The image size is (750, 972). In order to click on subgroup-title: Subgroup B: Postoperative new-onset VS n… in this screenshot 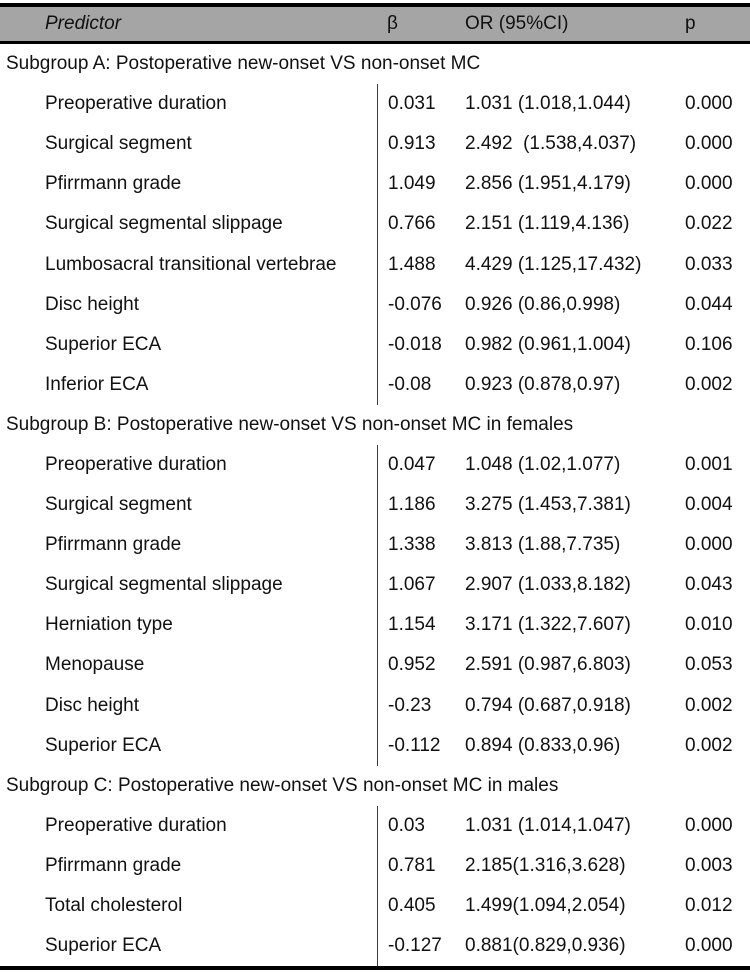, I will do `click(290, 424)`.